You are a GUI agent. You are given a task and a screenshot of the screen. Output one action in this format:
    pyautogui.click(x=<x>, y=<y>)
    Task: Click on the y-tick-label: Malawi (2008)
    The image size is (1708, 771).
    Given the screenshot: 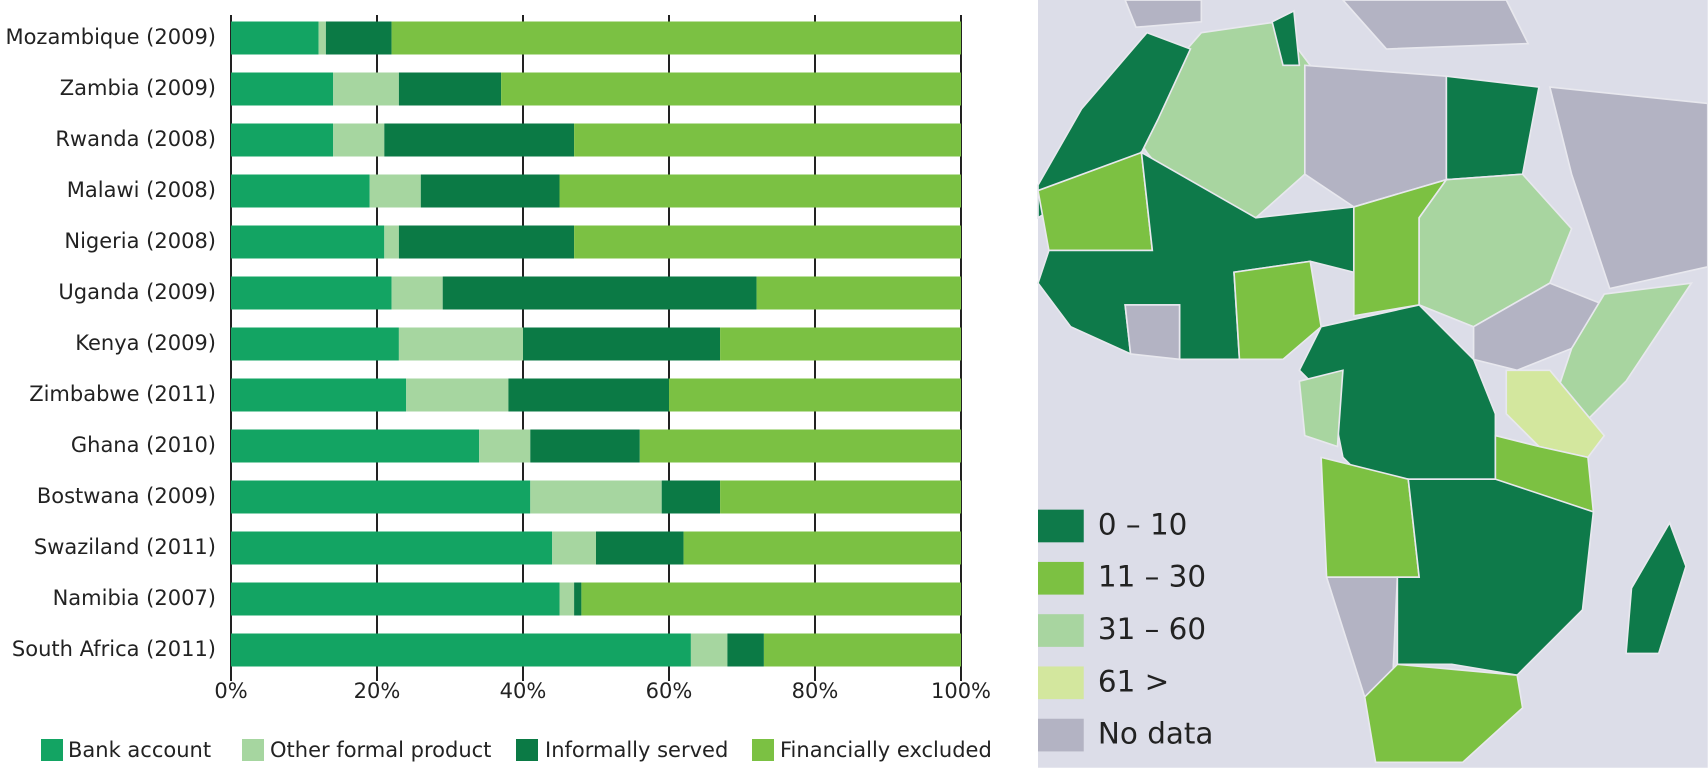 What is the action you would take?
    pyautogui.click(x=141, y=190)
    